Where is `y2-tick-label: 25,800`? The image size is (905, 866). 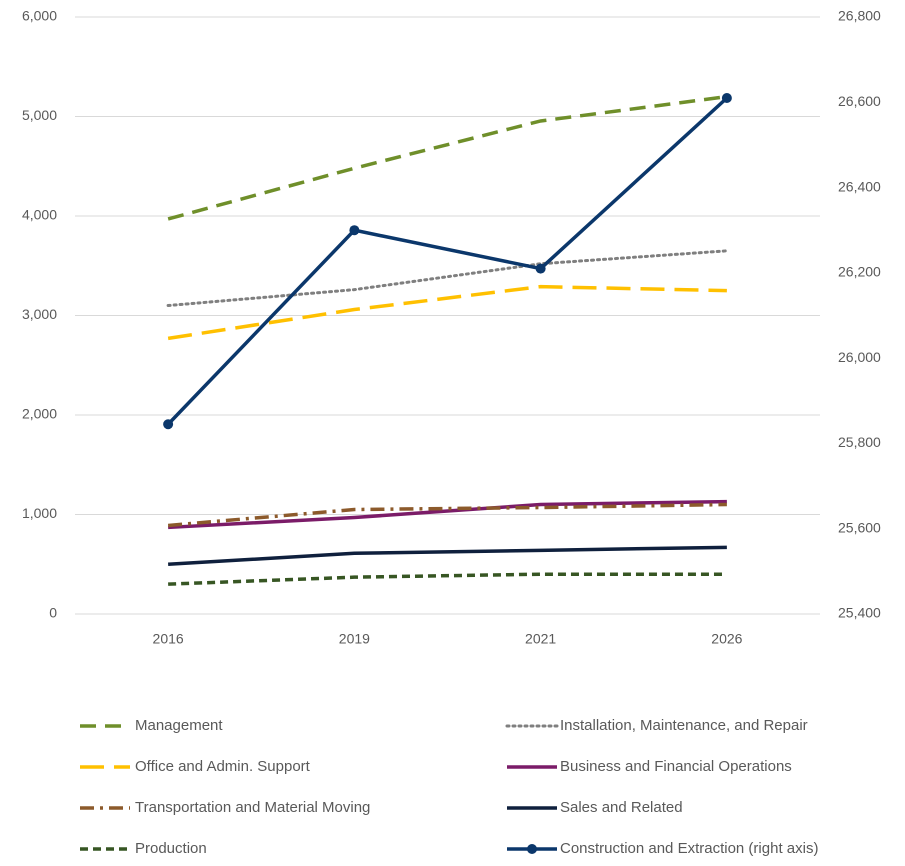
y2-tick-label: 25,800 is located at coordinates (859, 442).